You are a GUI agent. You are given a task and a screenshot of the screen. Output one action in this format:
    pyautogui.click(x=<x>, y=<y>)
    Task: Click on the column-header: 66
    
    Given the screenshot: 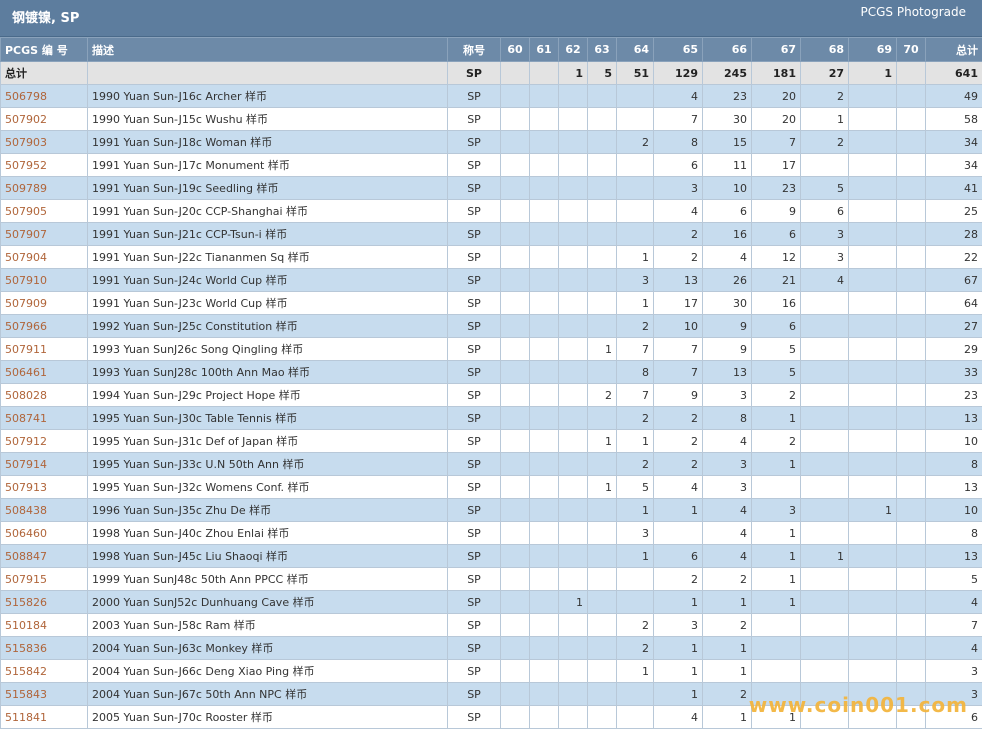 What is the action you would take?
    pyautogui.click(x=727, y=49)
    